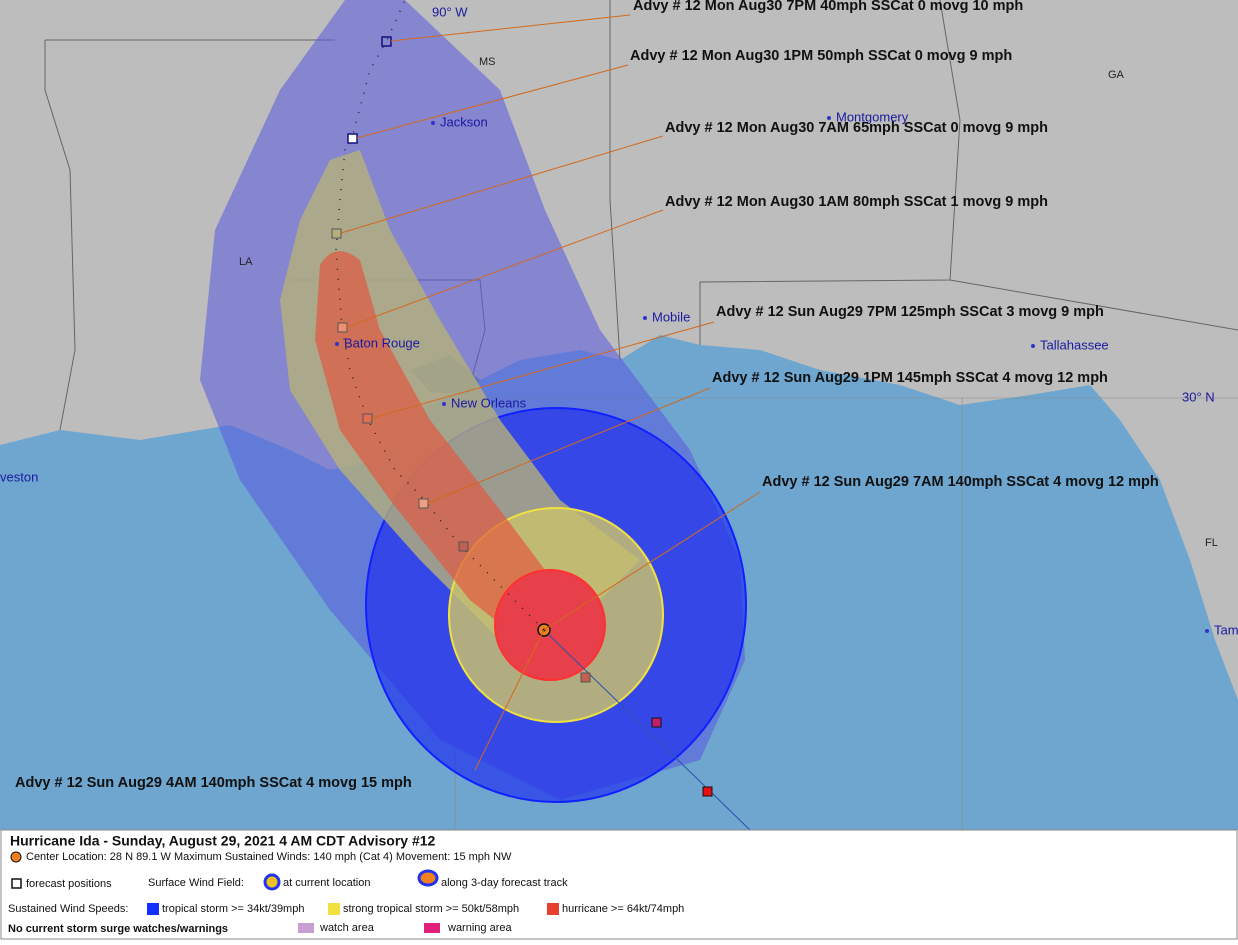 The width and height of the screenshot is (1238, 945). I want to click on legend-text: warning area, so click(479, 928).